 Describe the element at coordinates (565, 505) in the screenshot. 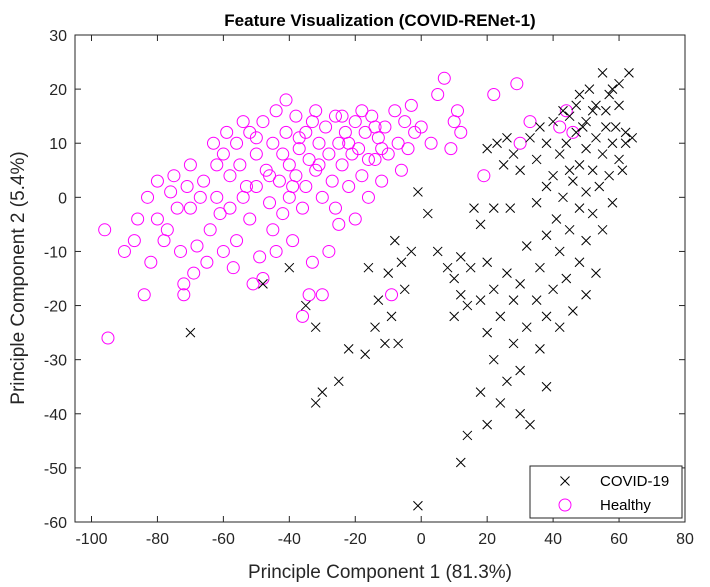

I see `legend-circle-mark` at that location.